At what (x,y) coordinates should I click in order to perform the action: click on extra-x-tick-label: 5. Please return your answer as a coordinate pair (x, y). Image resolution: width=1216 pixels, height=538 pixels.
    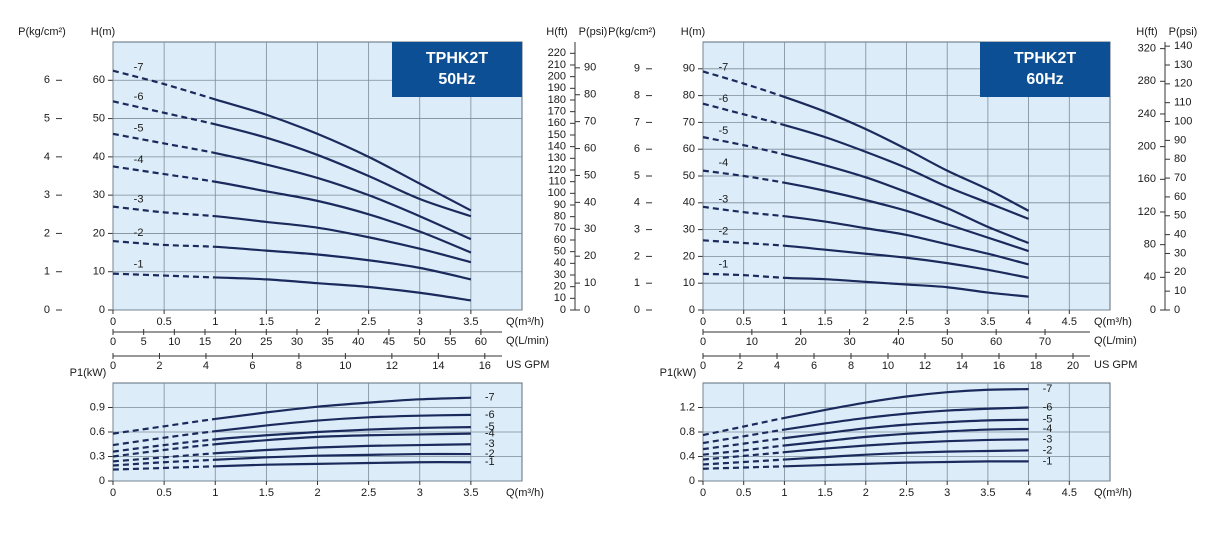
    Looking at the image, I should click on (144, 342).